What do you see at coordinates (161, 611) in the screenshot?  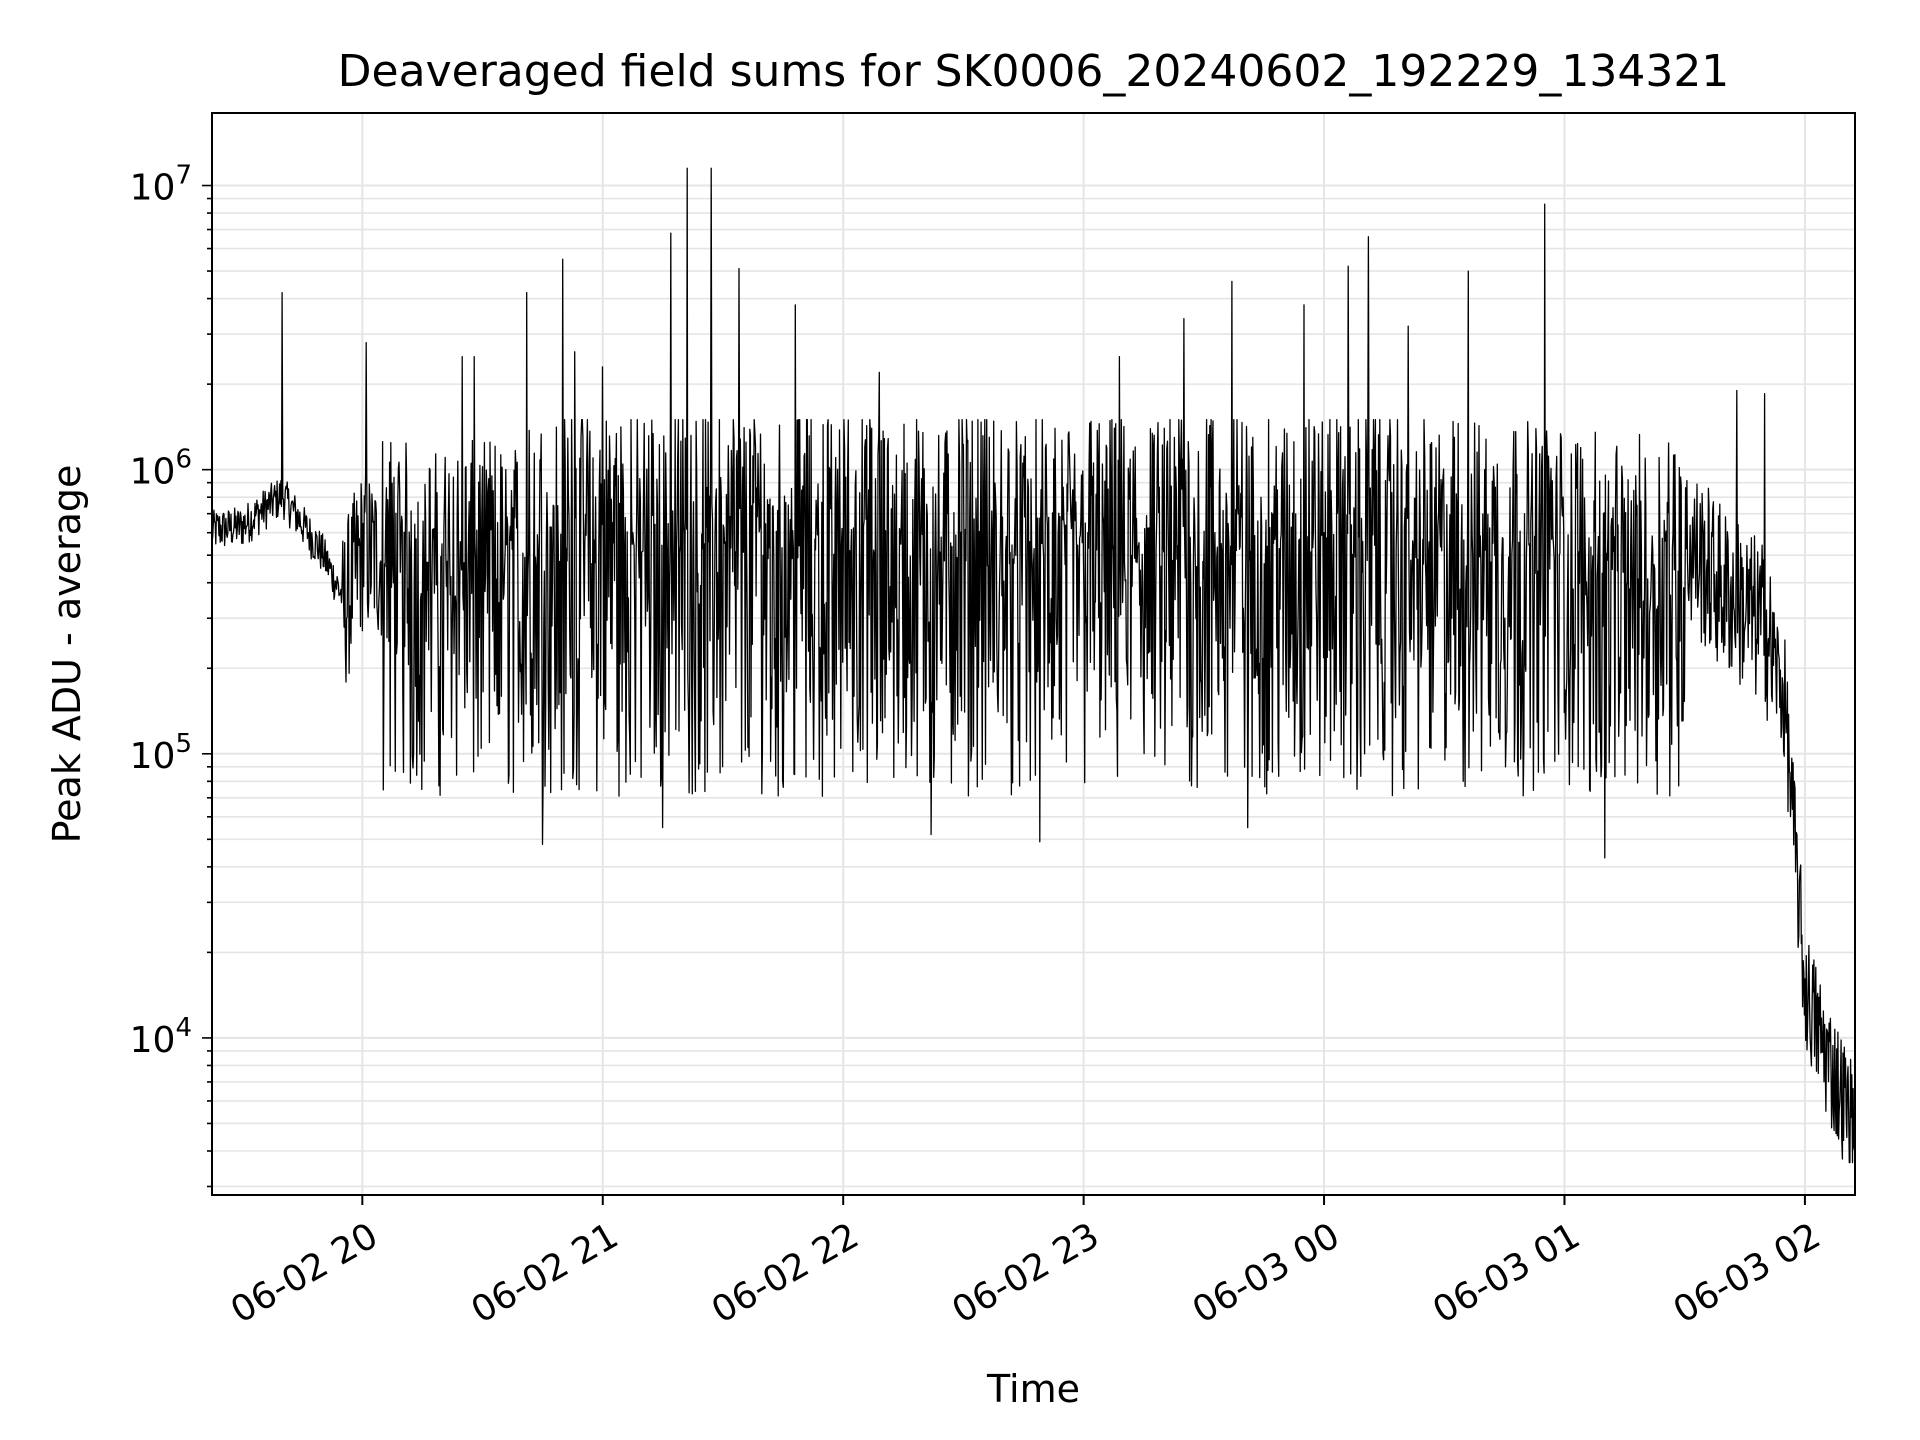 I see `y-axis-ticks: 10⁴ 10⁵ 10⁶ 10⁷` at bounding box center [161, 611].